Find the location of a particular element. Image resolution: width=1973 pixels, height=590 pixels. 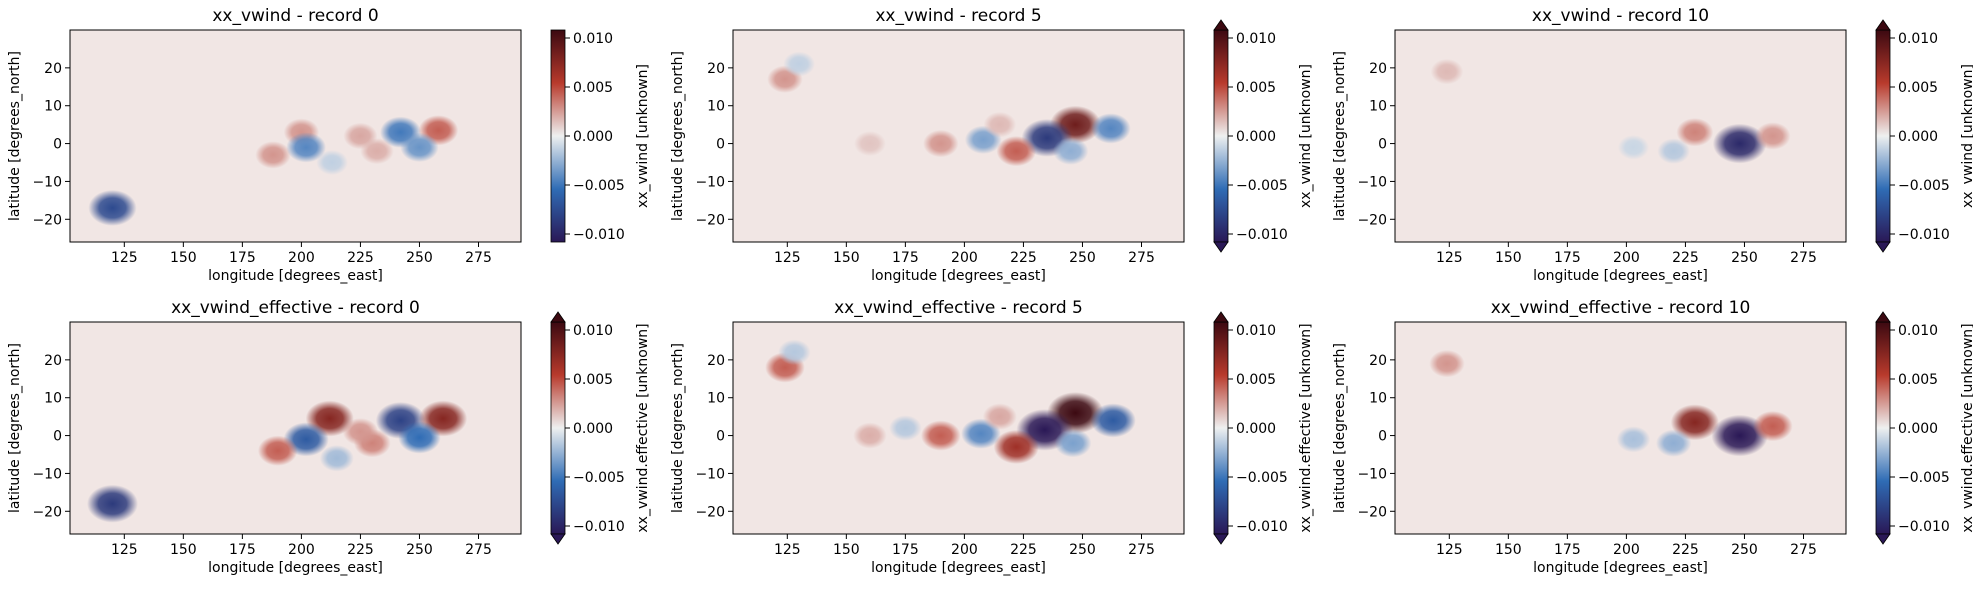

y-tick-label: −20 is located at coordinates (1372, 220).